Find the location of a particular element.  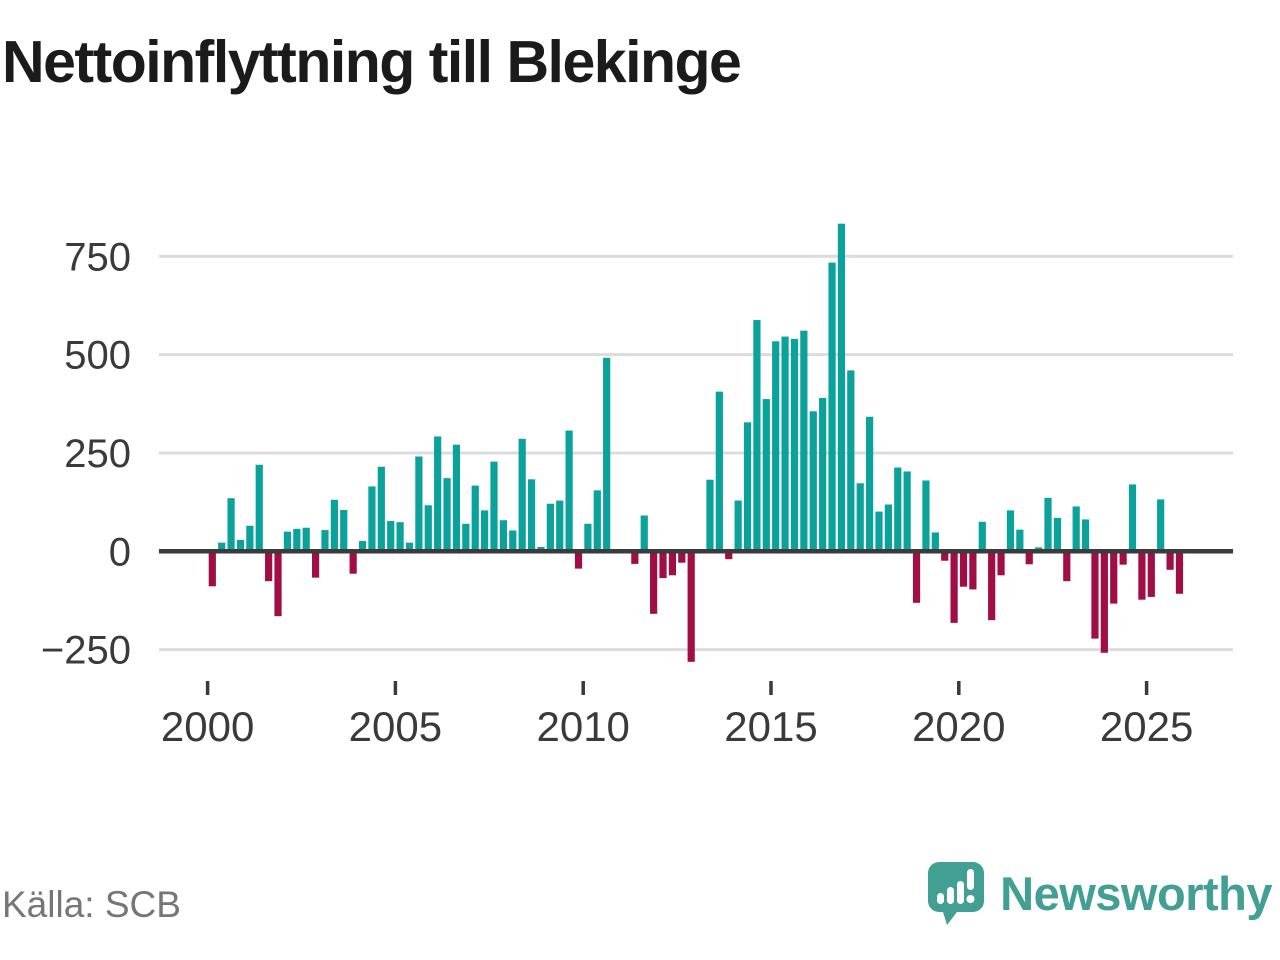

logo-exclamation-dot is located at coordinates (970, 899).